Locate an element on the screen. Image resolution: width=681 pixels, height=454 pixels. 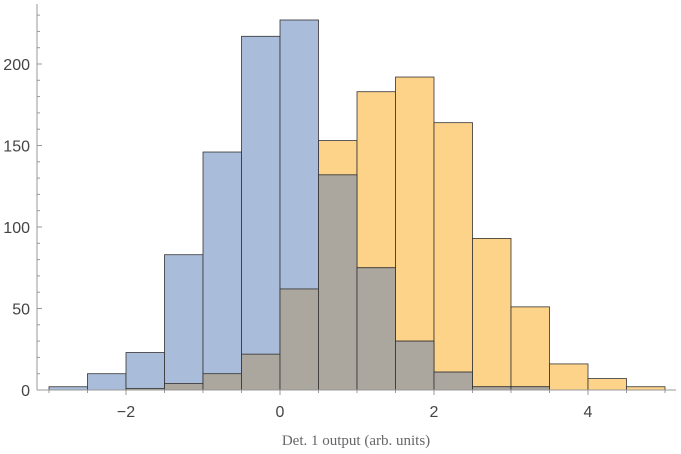
y-tick-label: 0 is located at coordinates (25, 391).